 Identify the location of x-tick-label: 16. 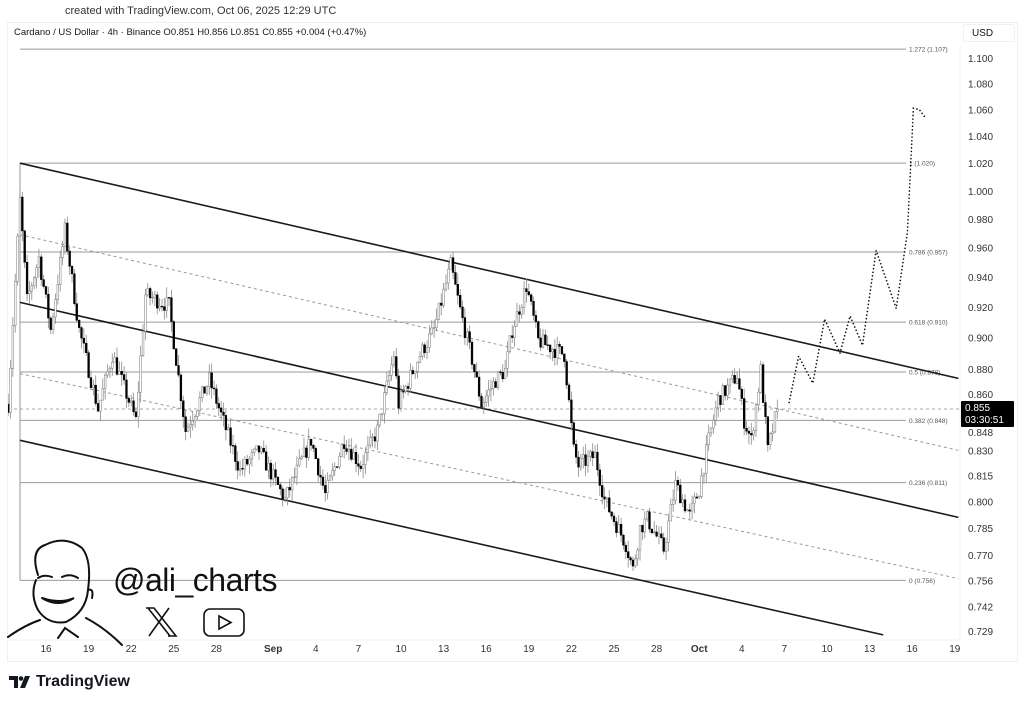
(46, 649).